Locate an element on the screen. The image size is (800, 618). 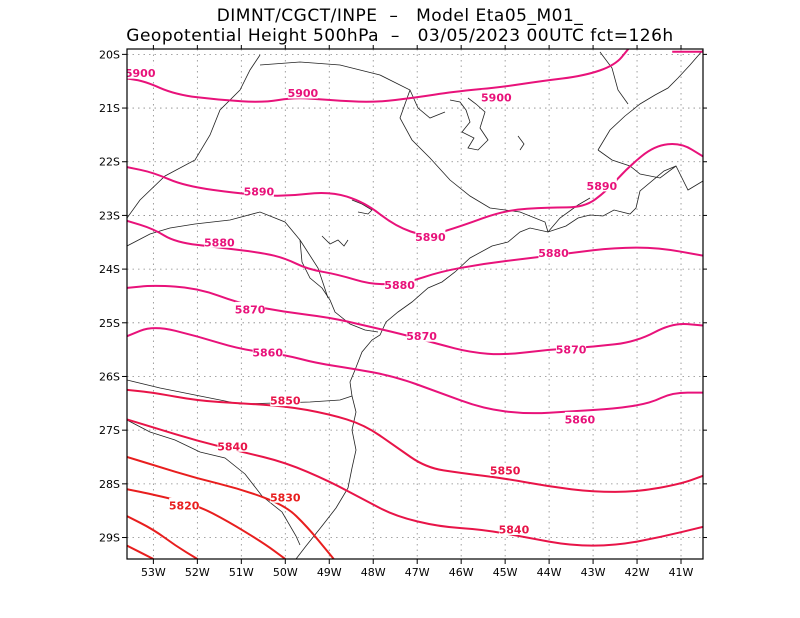
contour-label: 5820 is located at coordinates (184, 505).